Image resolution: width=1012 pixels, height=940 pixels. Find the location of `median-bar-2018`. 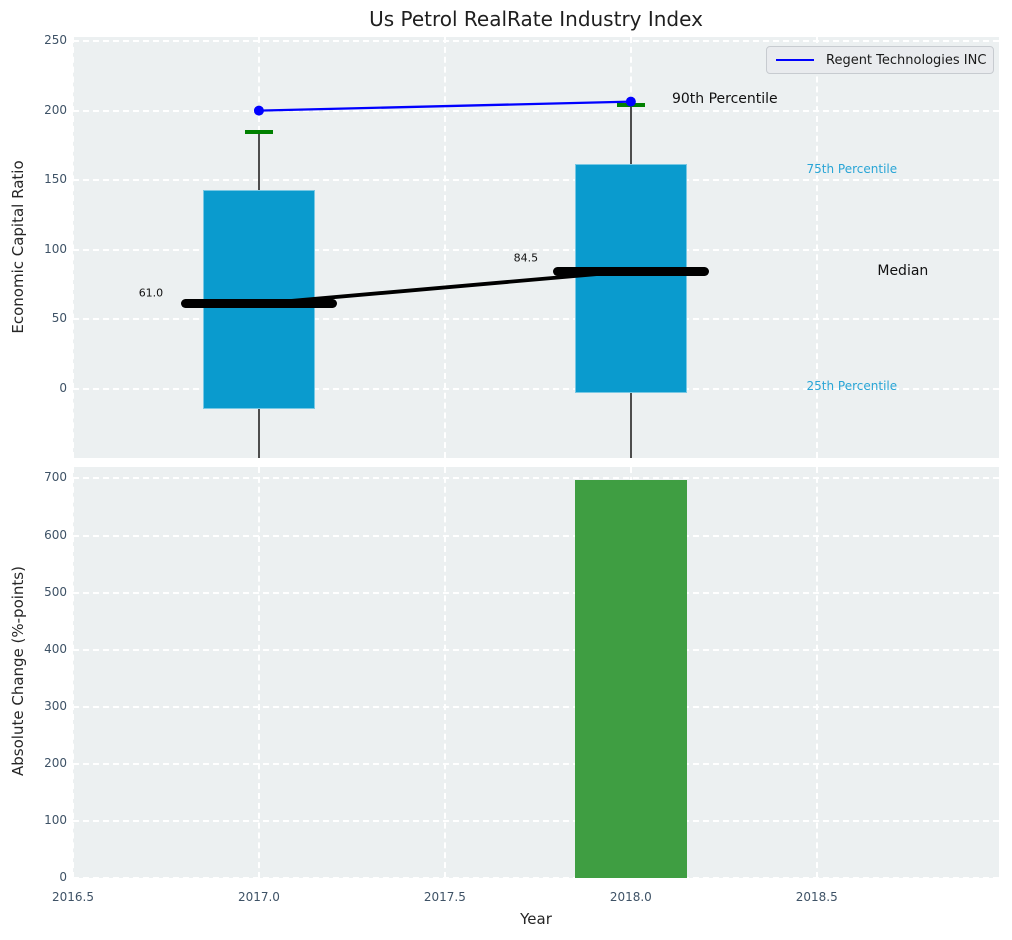

median-bar-2018 is located at coordinates (630, 271).